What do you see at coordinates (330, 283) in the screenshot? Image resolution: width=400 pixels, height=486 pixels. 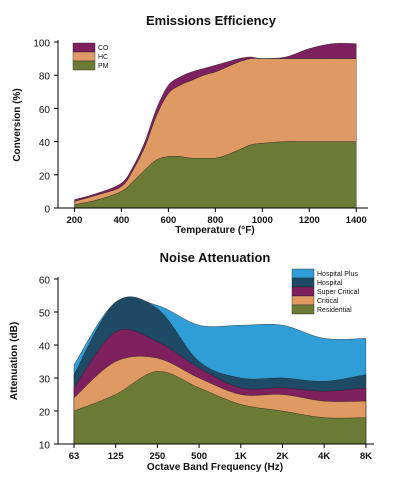 I see `legend-label-hospital: Hospital` at bounding box center [330, 283].